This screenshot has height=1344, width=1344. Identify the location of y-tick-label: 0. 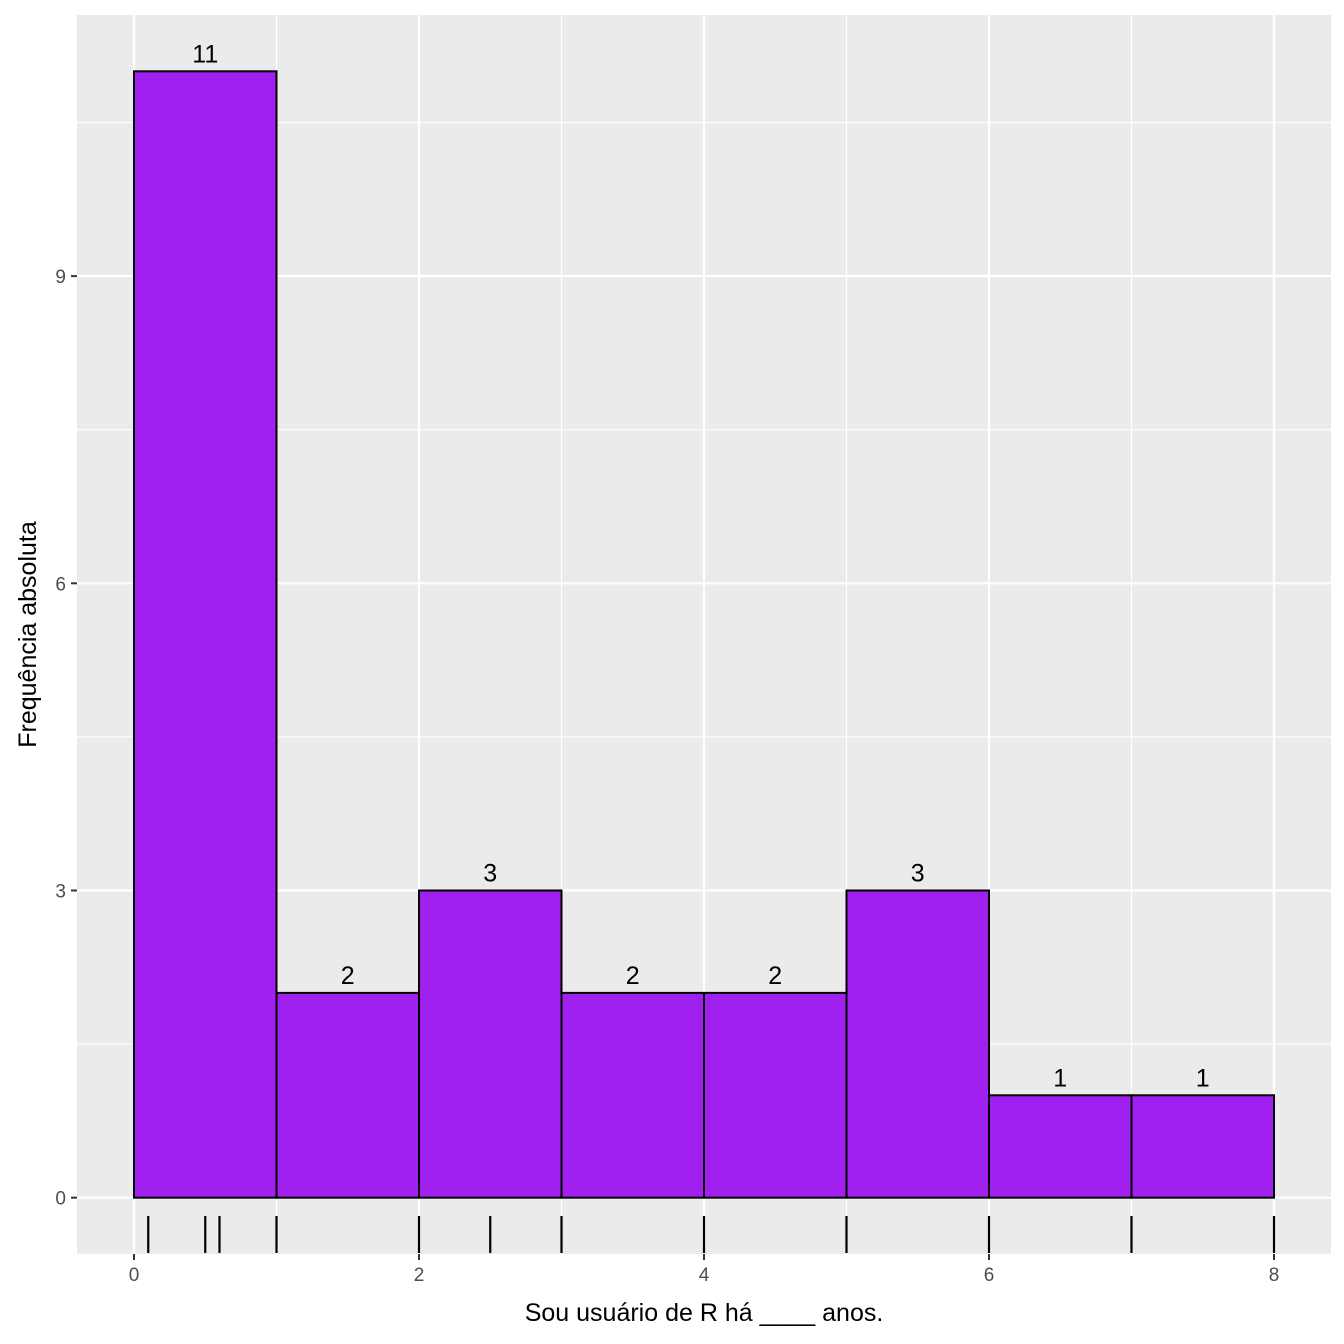
(60, 1199).